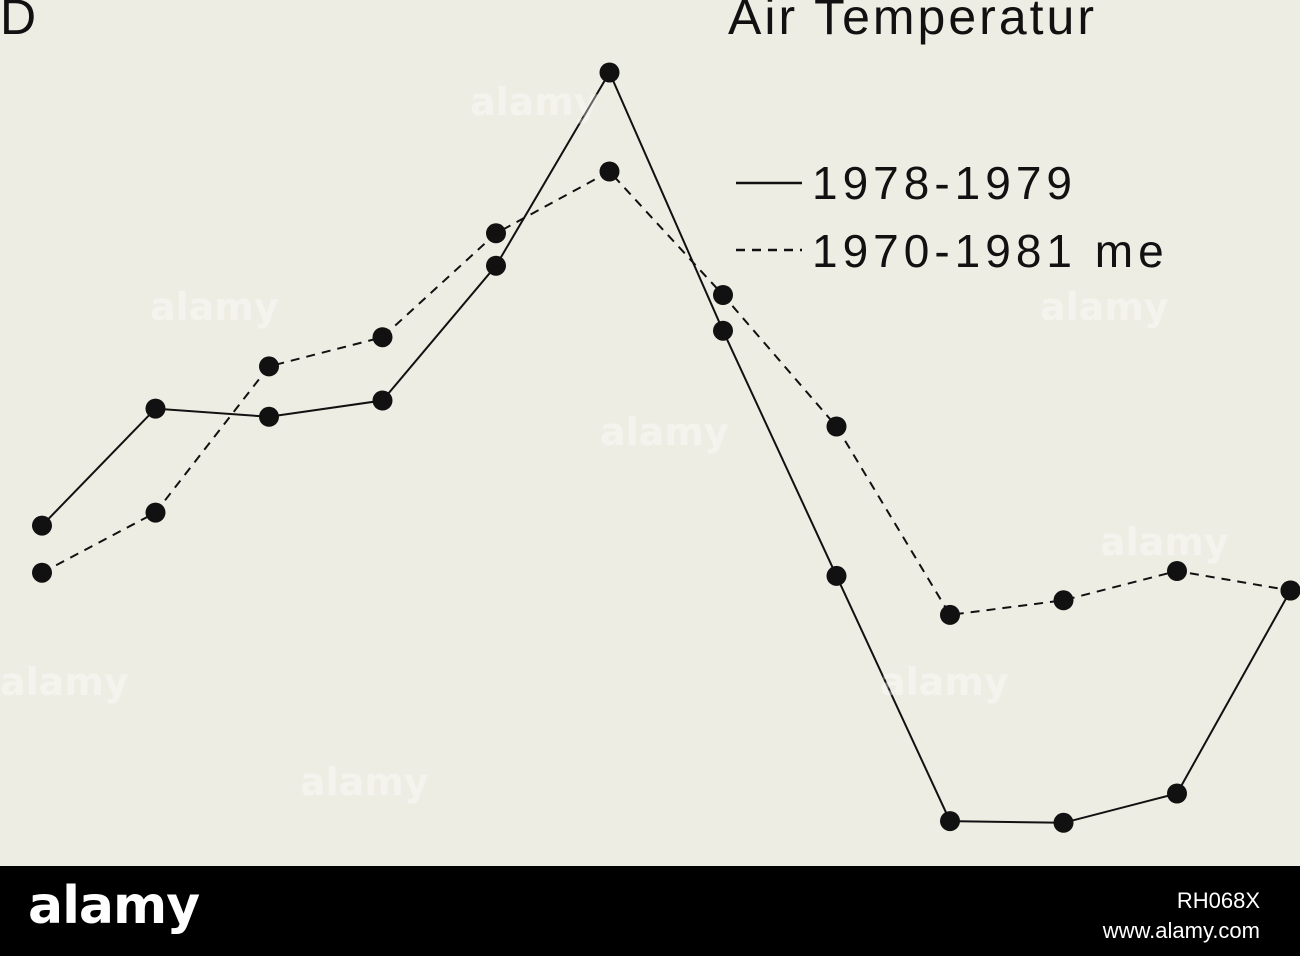  What do you see at coordinates (650, 911) in the screenshot?
I see `stock-footer-bar: alamy RH068X www.alamy.com` at bounding box center [650, 911].